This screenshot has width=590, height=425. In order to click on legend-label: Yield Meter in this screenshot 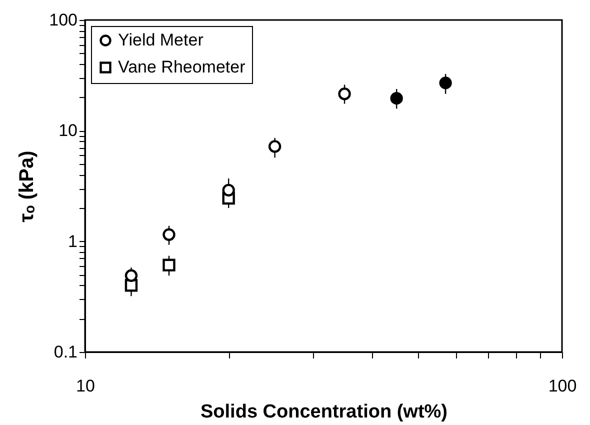, I will do `click(161, 40)`.